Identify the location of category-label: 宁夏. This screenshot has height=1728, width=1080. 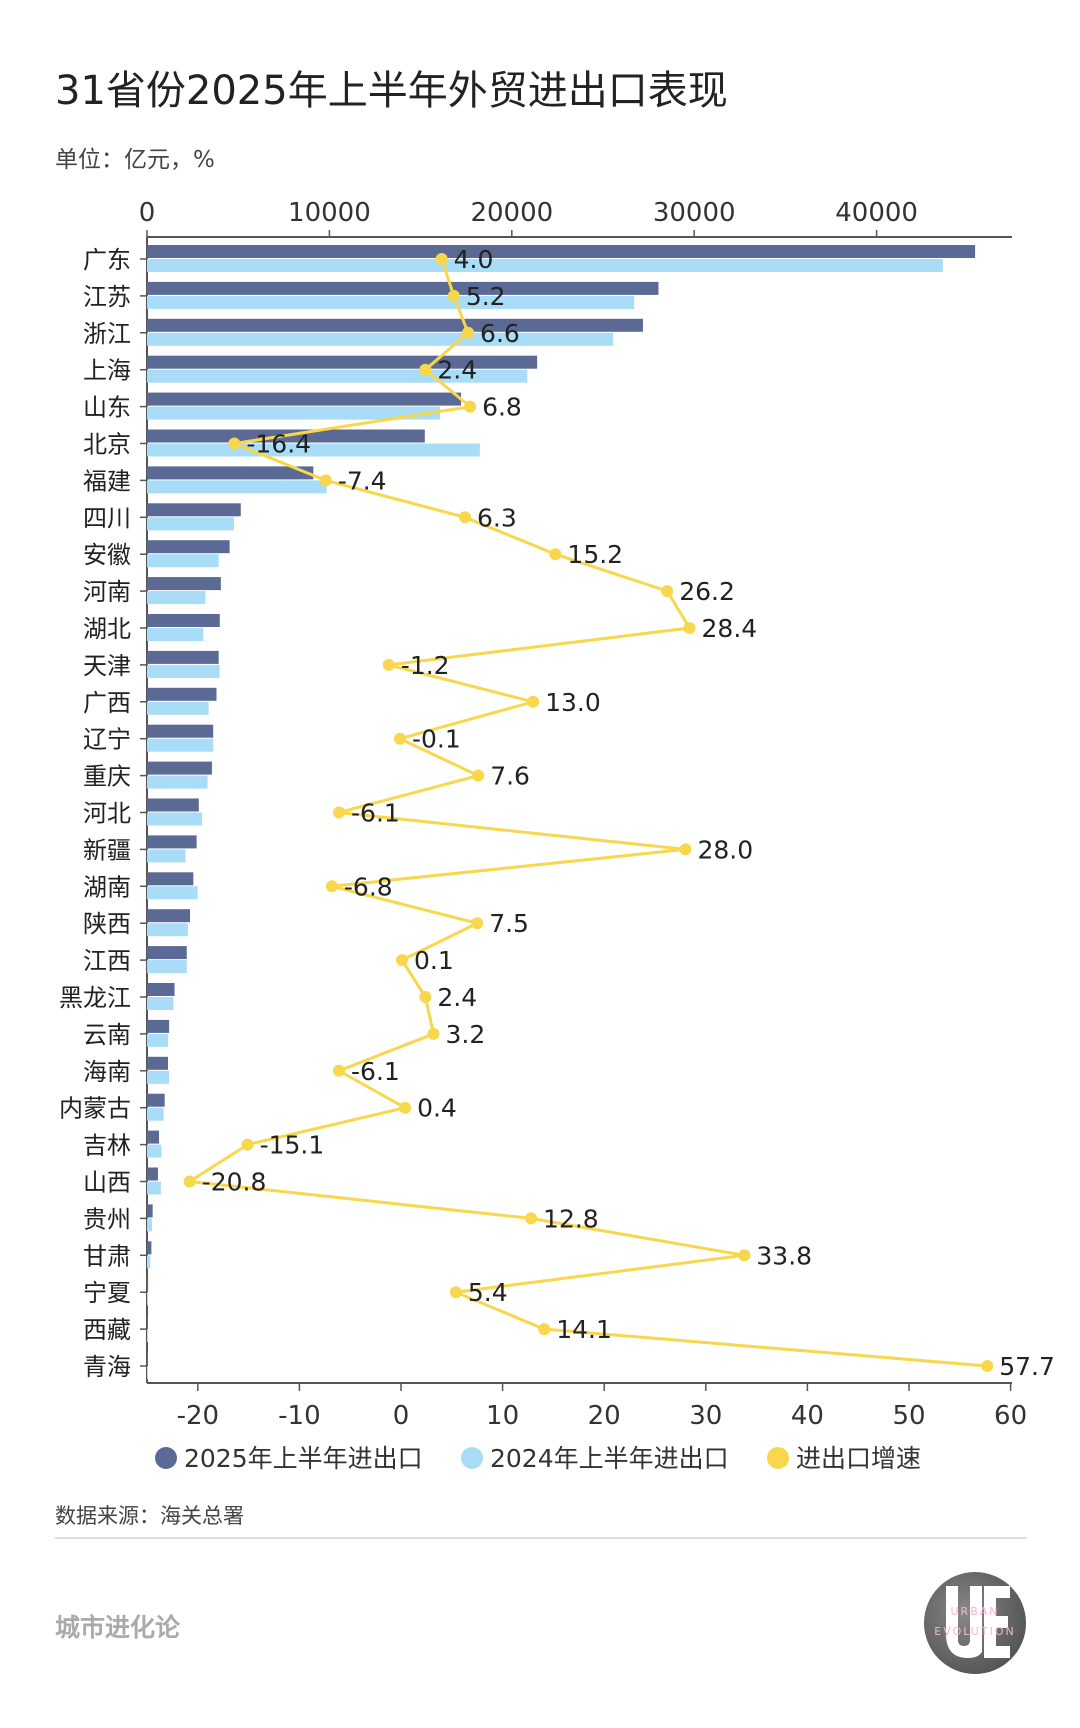
(107, 1293).